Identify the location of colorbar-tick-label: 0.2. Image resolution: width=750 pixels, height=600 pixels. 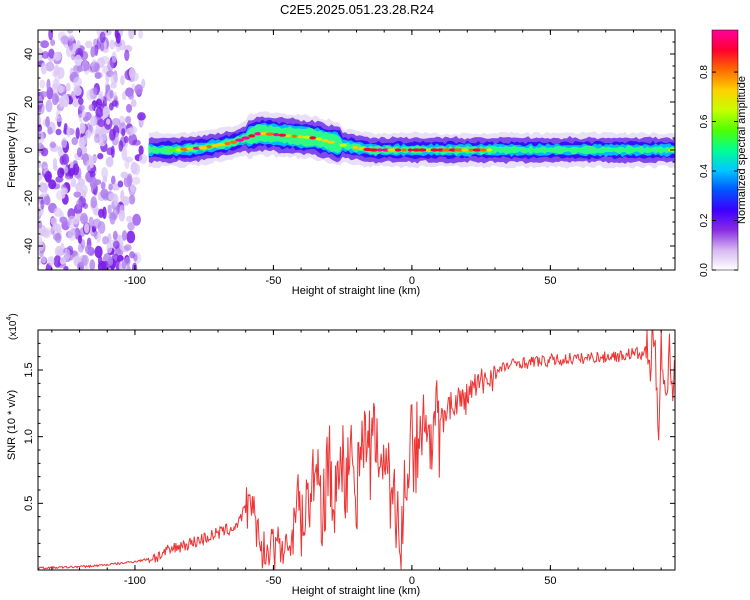
(704, 220).